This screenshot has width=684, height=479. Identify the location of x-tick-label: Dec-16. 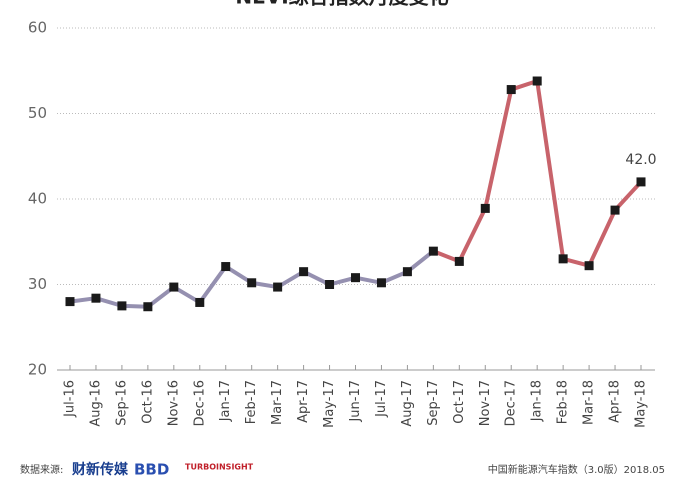
(199, 403).